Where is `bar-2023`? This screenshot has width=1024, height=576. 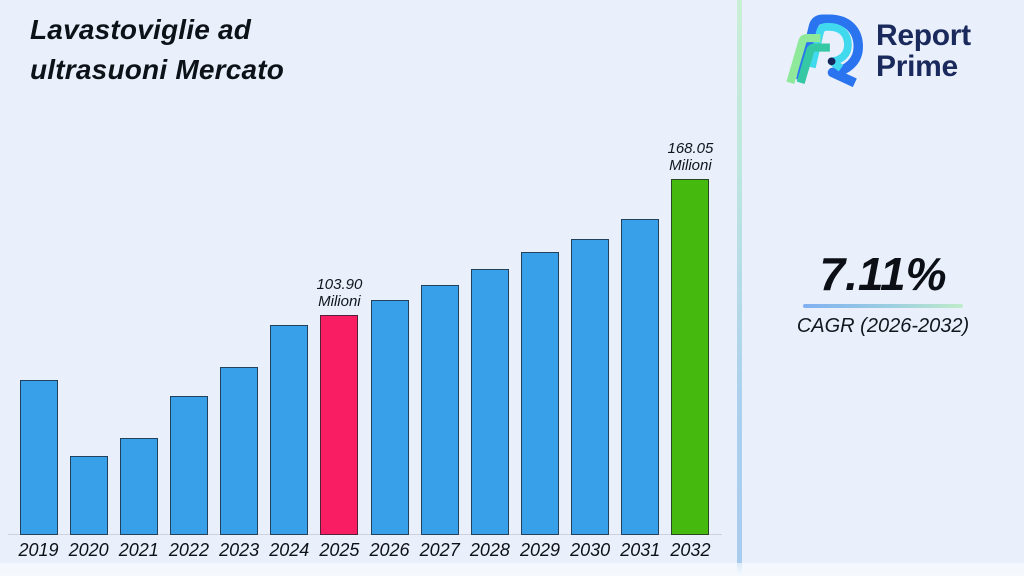
bar-2023 is located at coordinates (239, 450).